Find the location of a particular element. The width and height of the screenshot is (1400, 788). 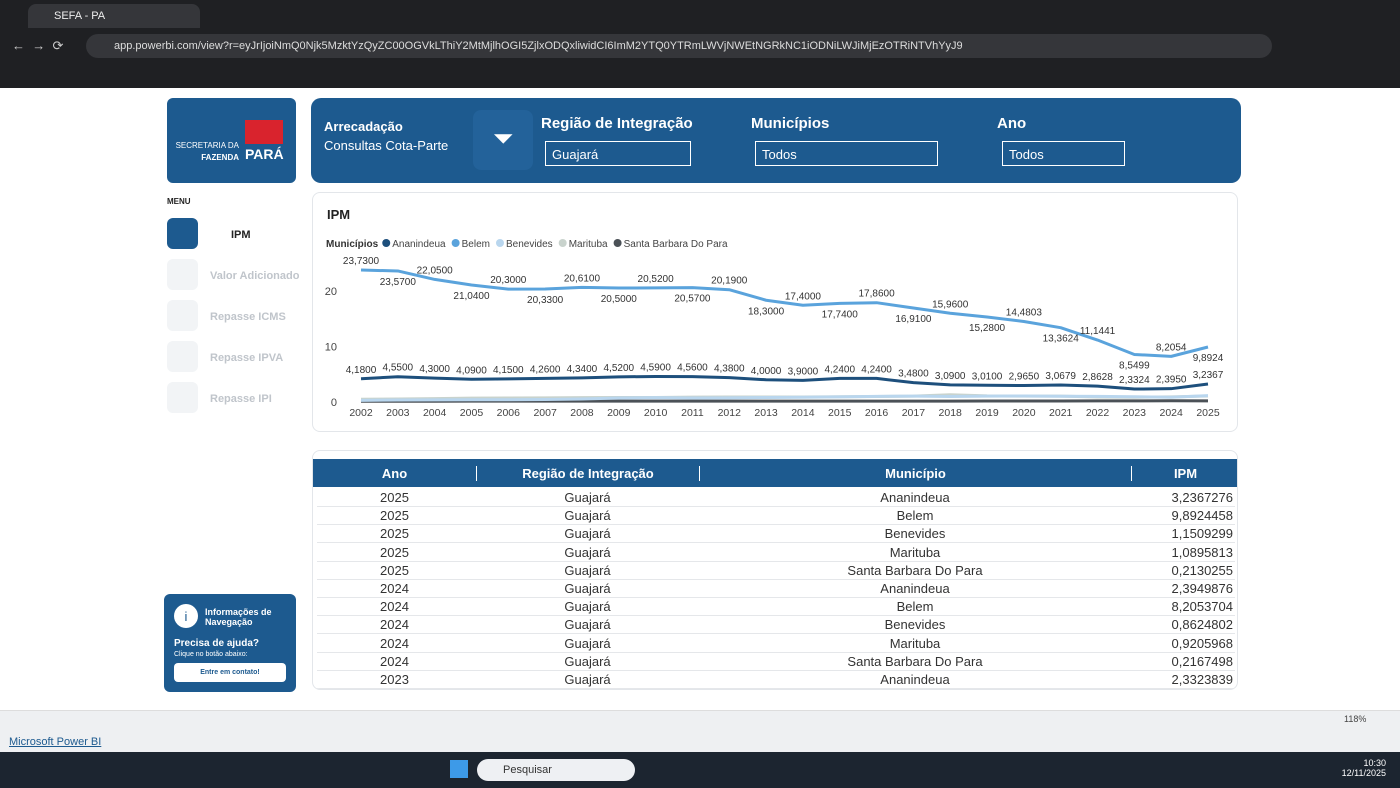

table-cell: 0,9205968 is located at coordinates (1202, 643).